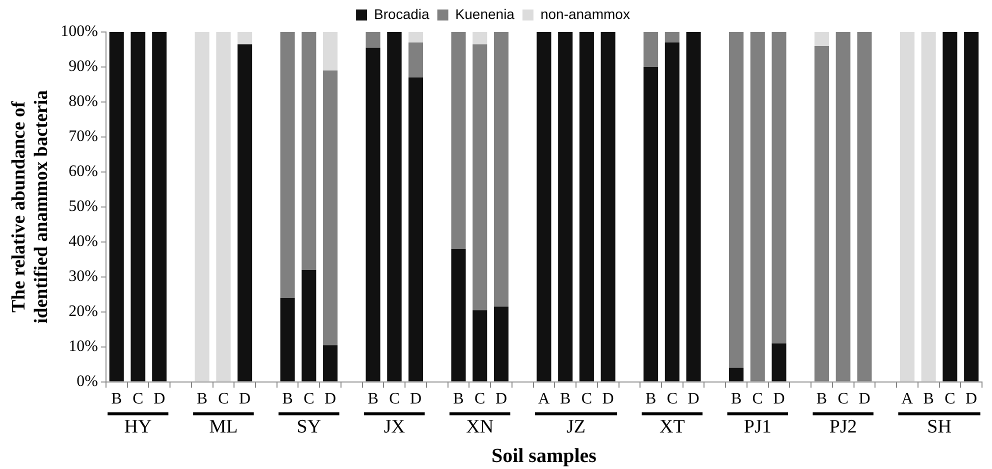 This screenshot has width=992, height=469. Describe the element at coordinates (83, 277) in the screenshot. I see `y-tick-label: 30%` at that location.